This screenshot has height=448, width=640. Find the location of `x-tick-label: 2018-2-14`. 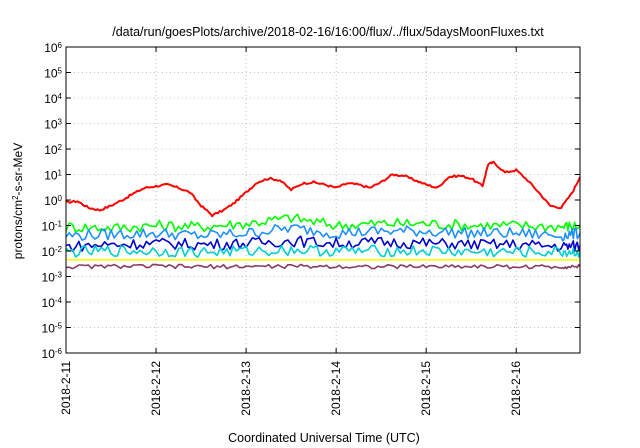

x-tick-label: 2018-2-14 is located at coordinates (336, 388).